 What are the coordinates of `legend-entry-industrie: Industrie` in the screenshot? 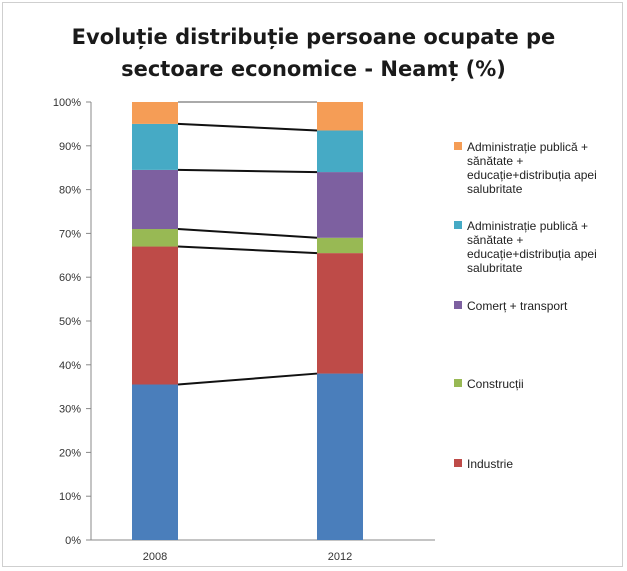 It's located at (538, 464).